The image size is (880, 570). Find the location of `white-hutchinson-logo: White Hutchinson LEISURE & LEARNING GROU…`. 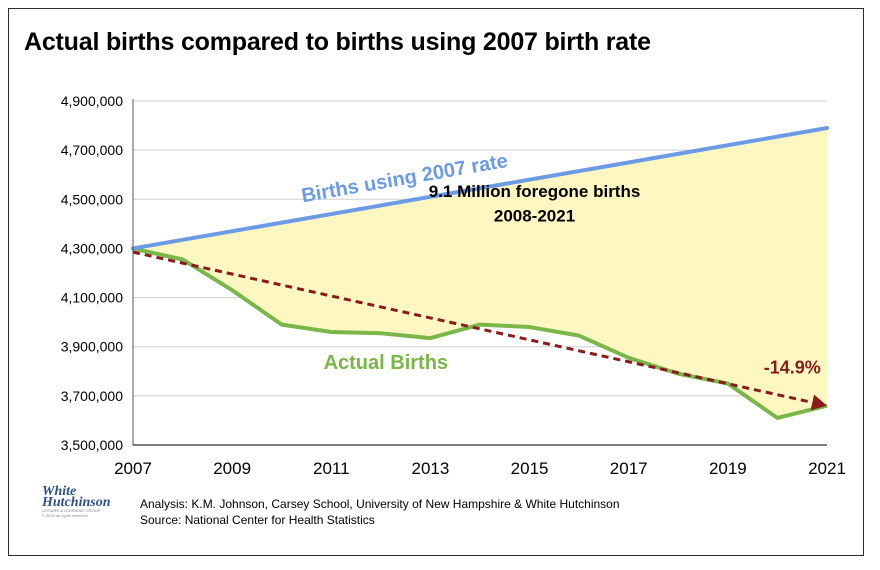

white-hutchinson-logo: White Hutchinson LEISURE & LEARNING GROU… is located at coordinates (87, 509).